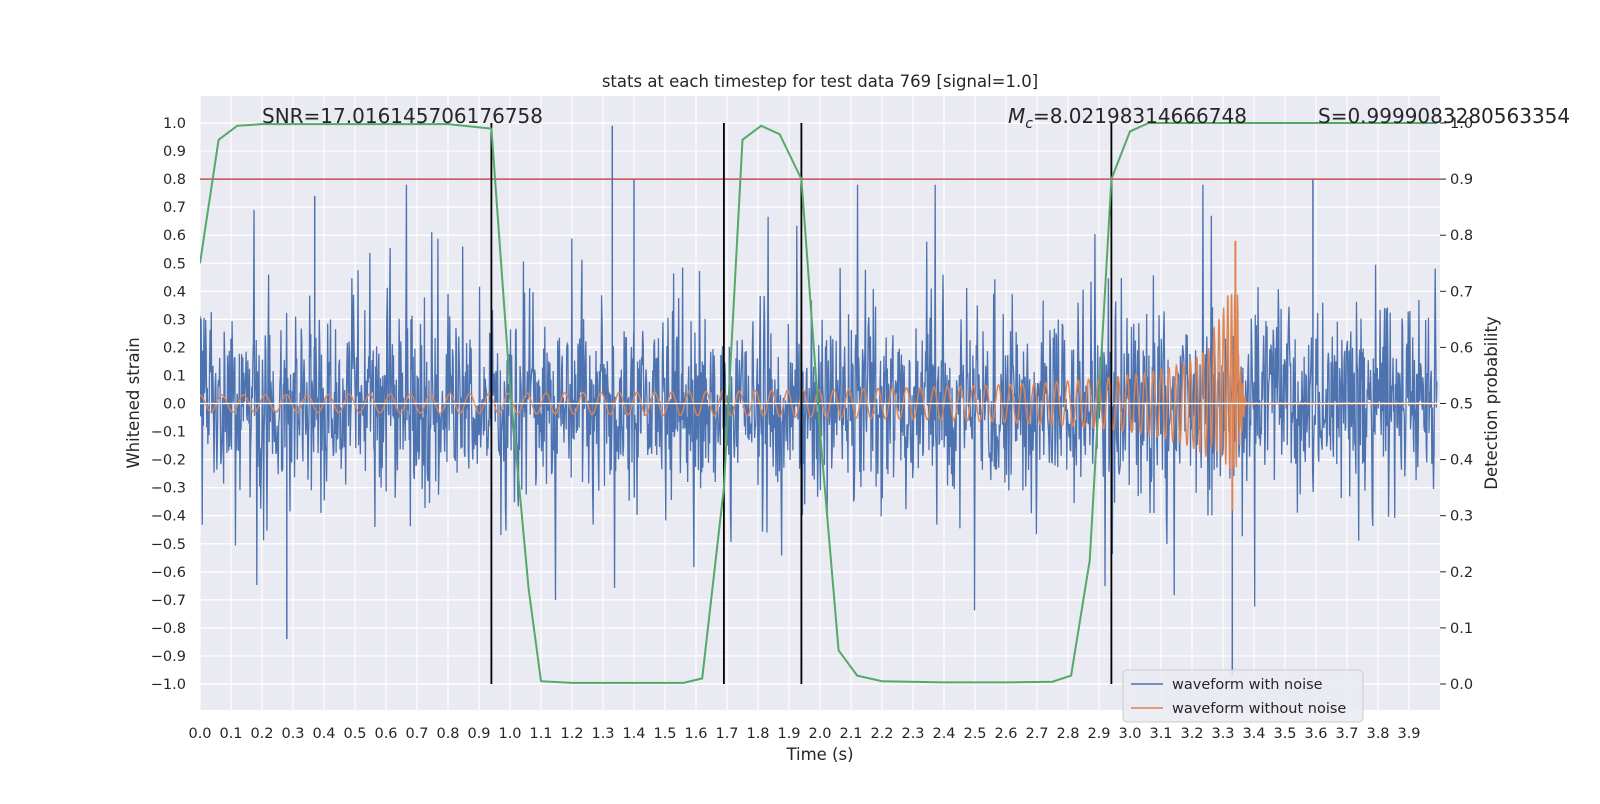 The image size is (1600, 804). I want to click on x-tick-label: 3.3, so click(1222, 734).